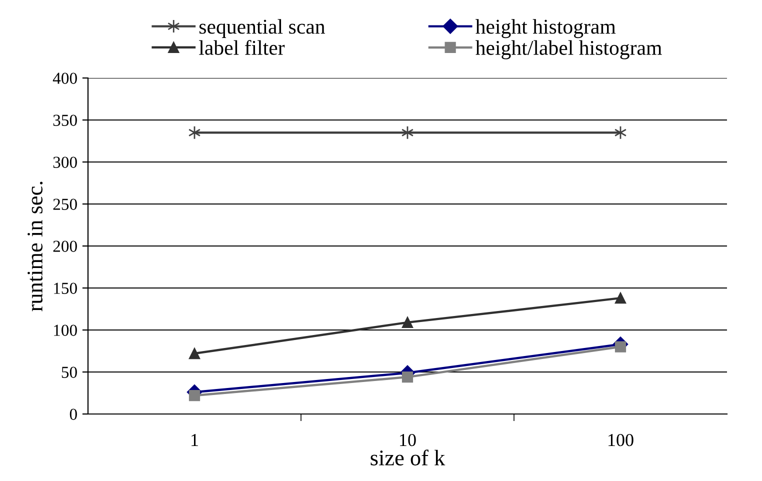 This screenshot has width=762, height=481. What do you see at coordinates (65, 330) in the screenshot?
I see `y-tick-label: 100` at bounding box center [65, 330].